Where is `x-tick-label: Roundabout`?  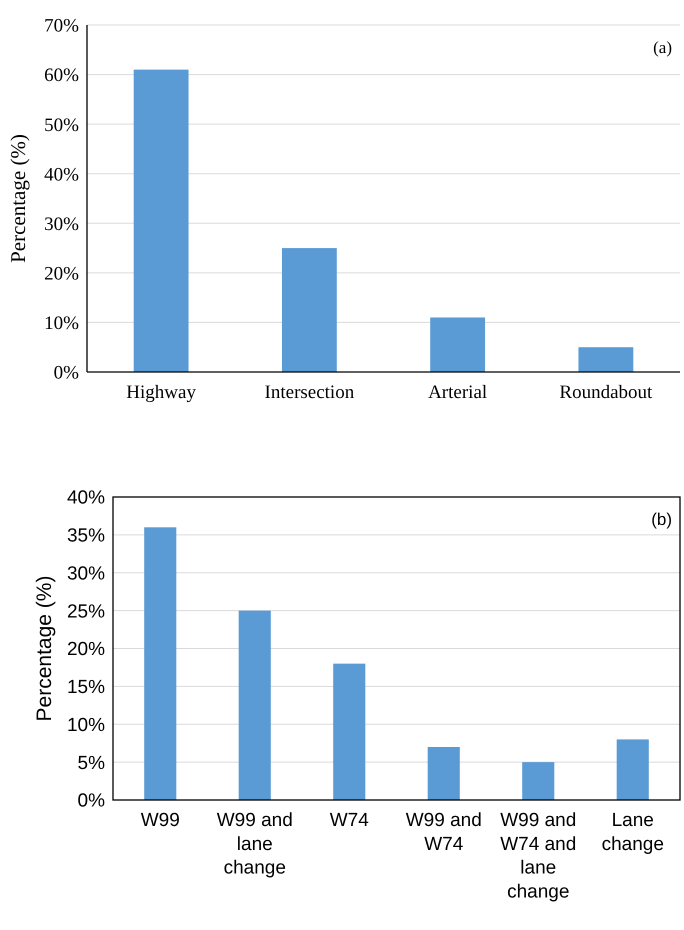 x-tick-label: Roundabout is located at coordinates (606, 392).